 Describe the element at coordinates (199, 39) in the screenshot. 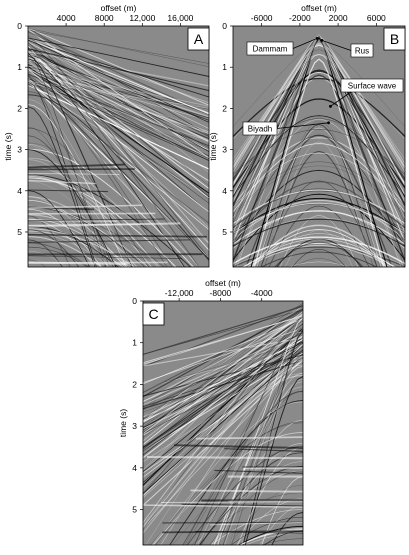

I see `panel-label: A` at that location.